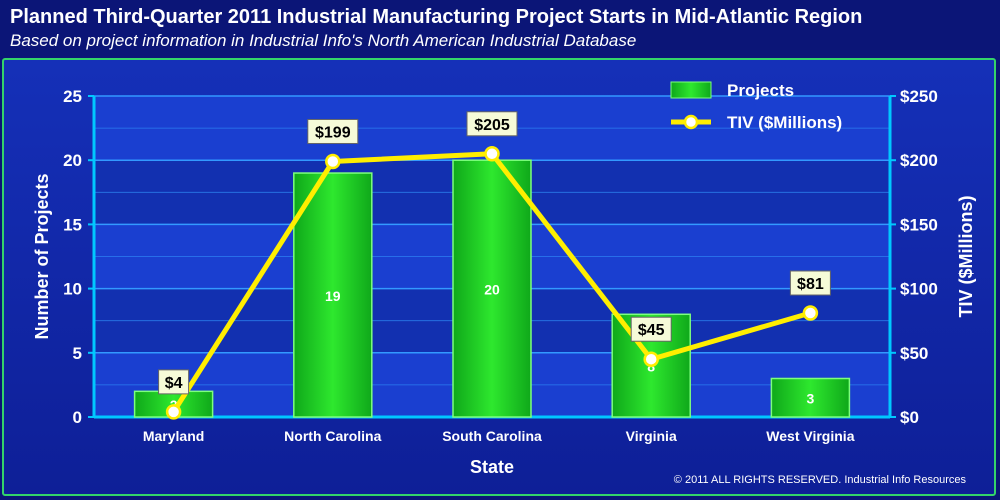 This screenshot has width=1000, height=500. I want to click on y2-tick-label: $50, so click(914, 353).